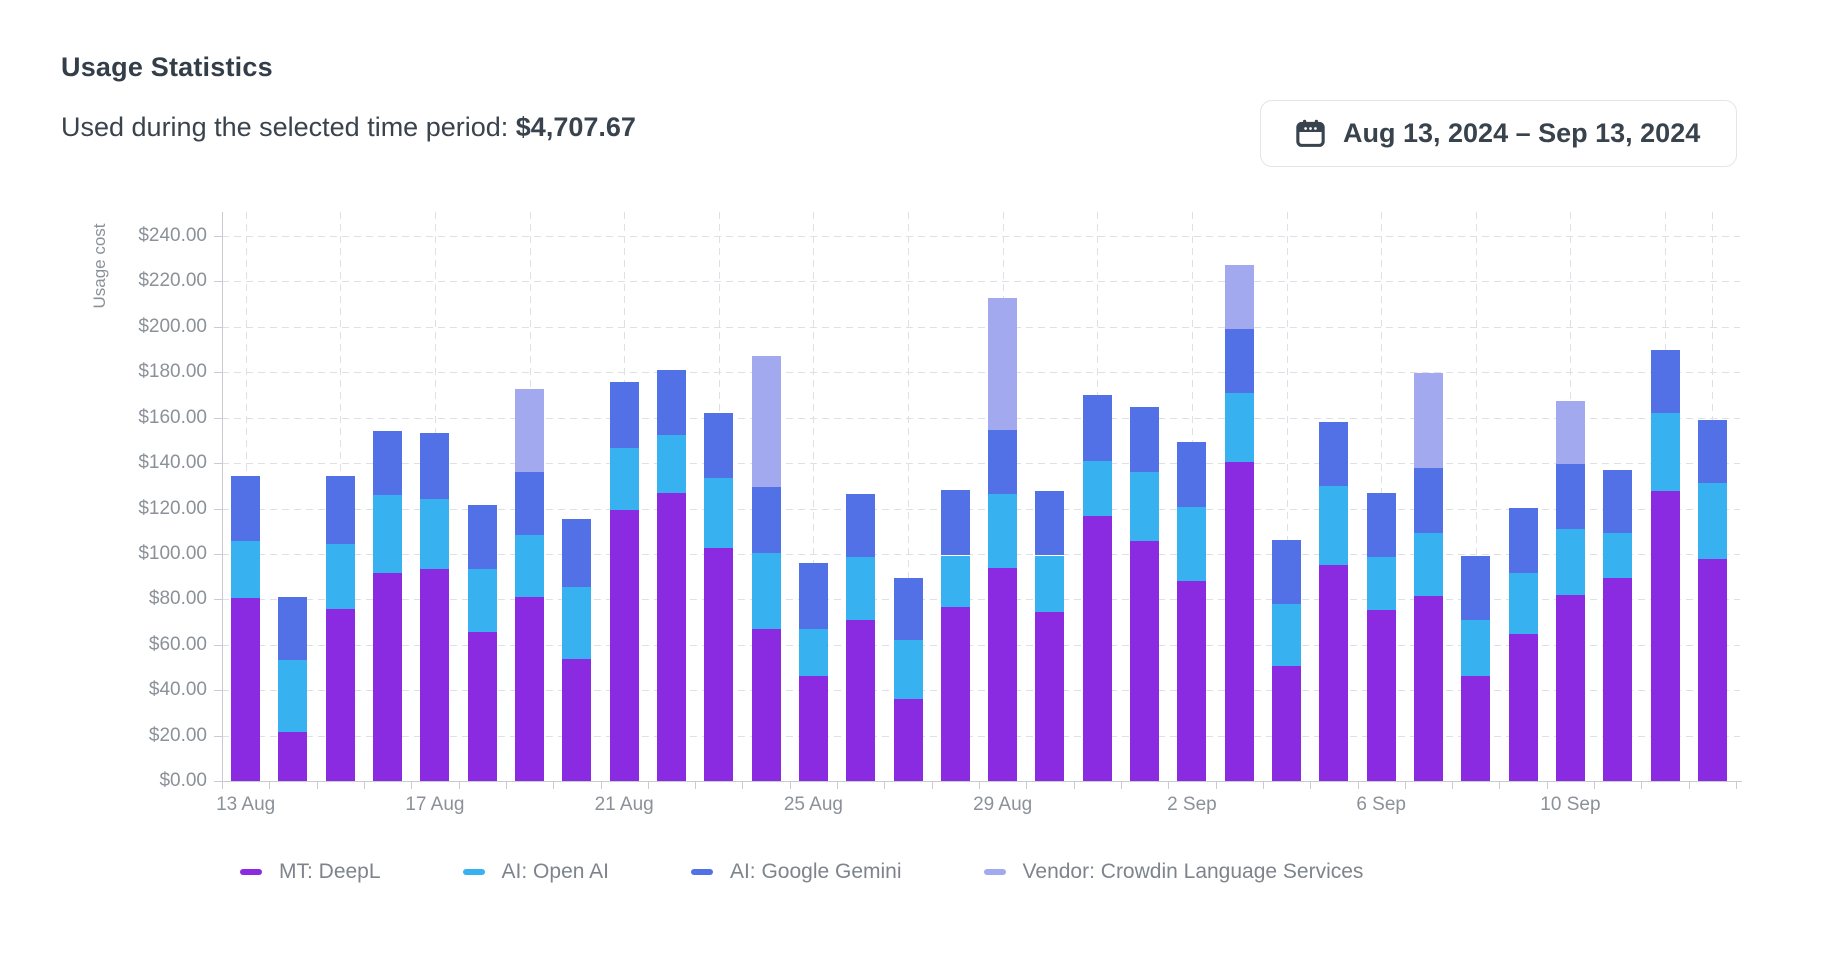 The width and height of the screenshot is (1839, 954). What do you see at coordinates (310, 872) in the screenshot?
I see `legend-item-mt-deepl: MT: DeepL` at bounding box center [310, 872].